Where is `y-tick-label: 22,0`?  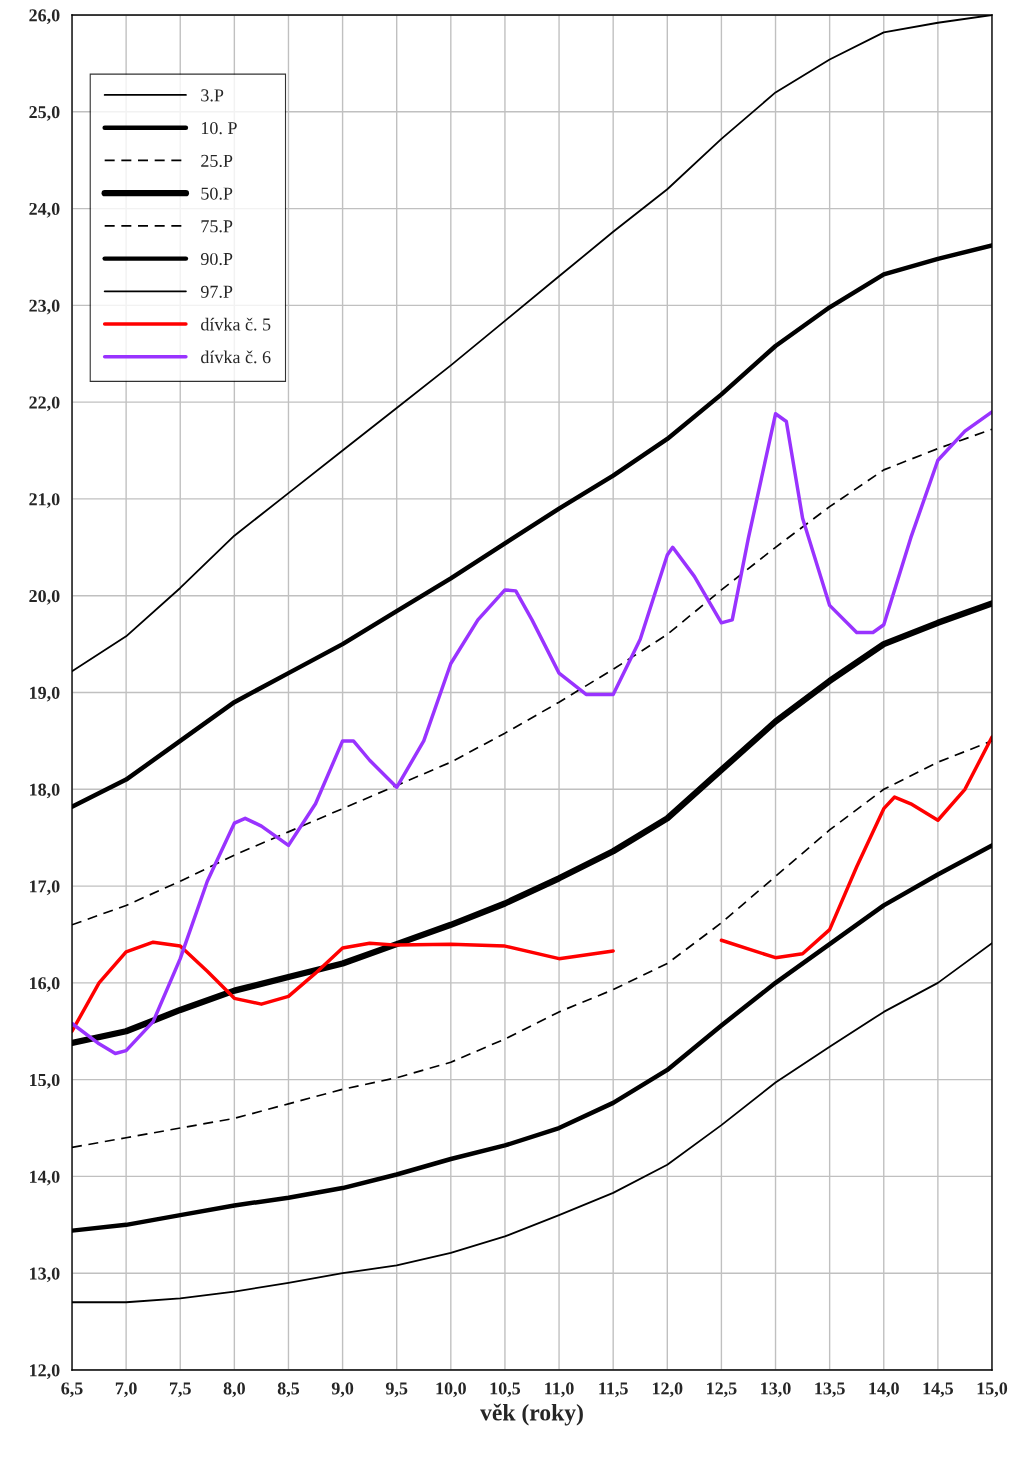
y-tick-label: 22,0 is located at coordinates (44, 404).